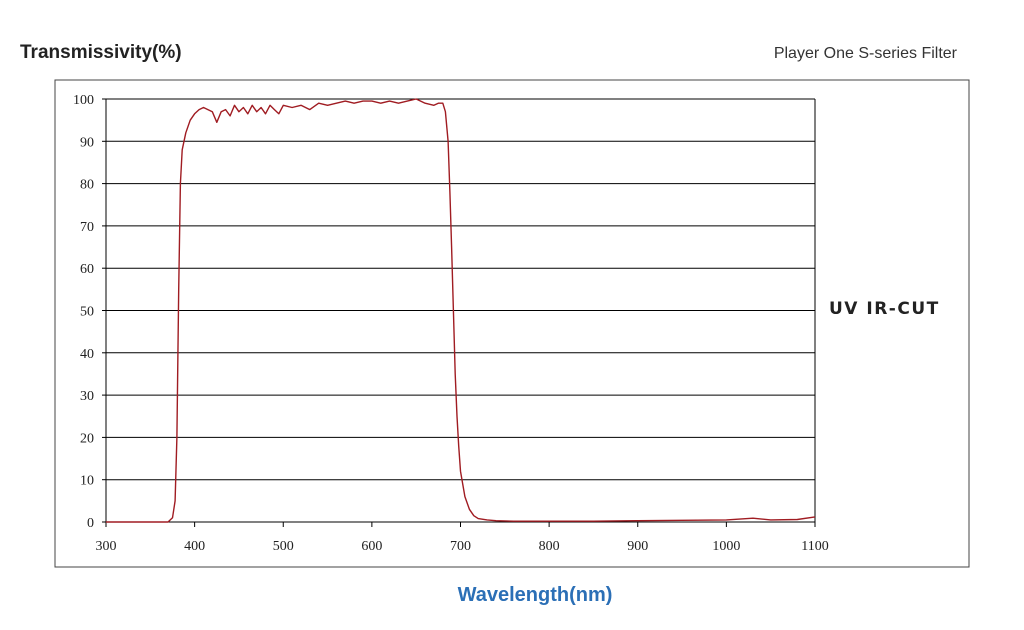 Image resolution: width=1024 pixels, height=630 pixels. I want to click on x-tick-labels: 300 400 500 600 700 800 900 1000 1100, so click(462, 546).